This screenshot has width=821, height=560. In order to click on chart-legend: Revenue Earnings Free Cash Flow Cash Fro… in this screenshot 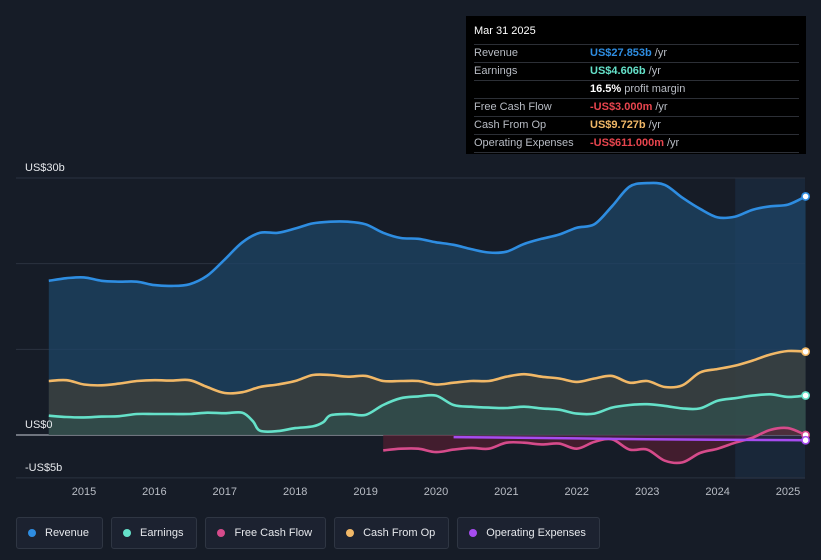, I will do `click(312, 533)`.